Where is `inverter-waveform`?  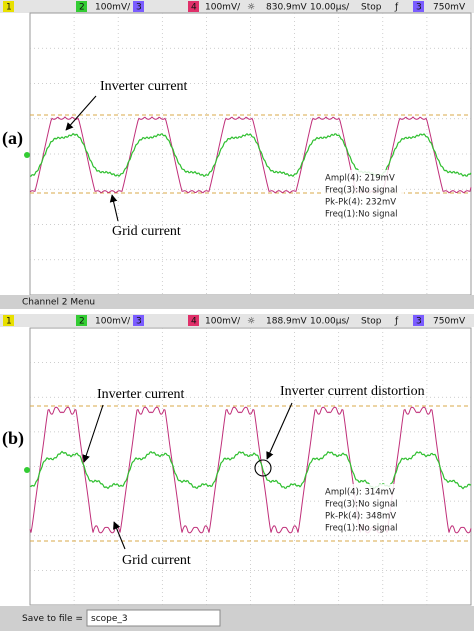
inverter-waveform is located at coordinates (250, 155).